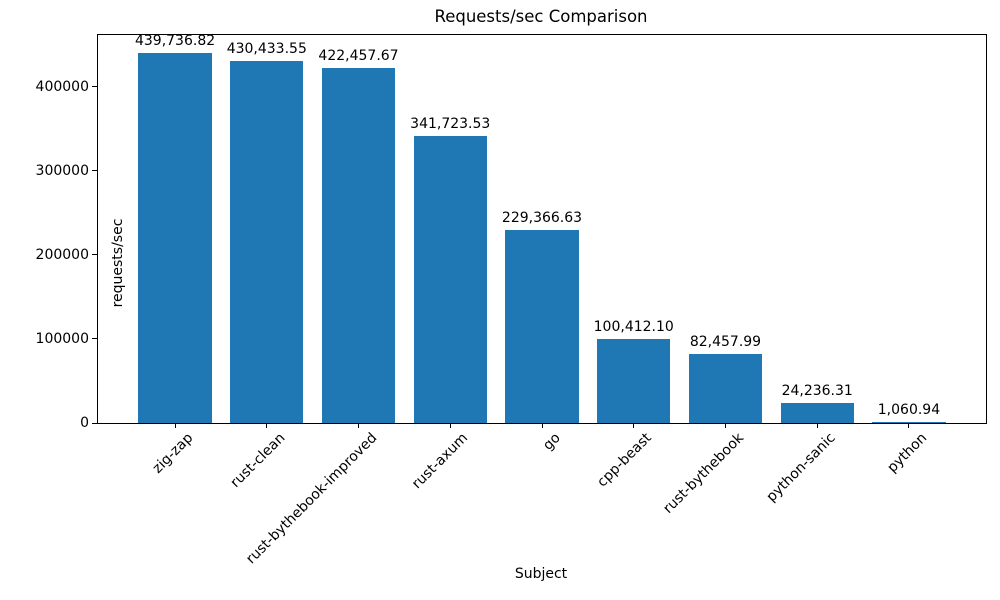 This screenshot has height=600, width=1000. Describe the element at coordinates (358, 245) in the screenshot. I see `bar-rust-bythebook-improved` at that location.